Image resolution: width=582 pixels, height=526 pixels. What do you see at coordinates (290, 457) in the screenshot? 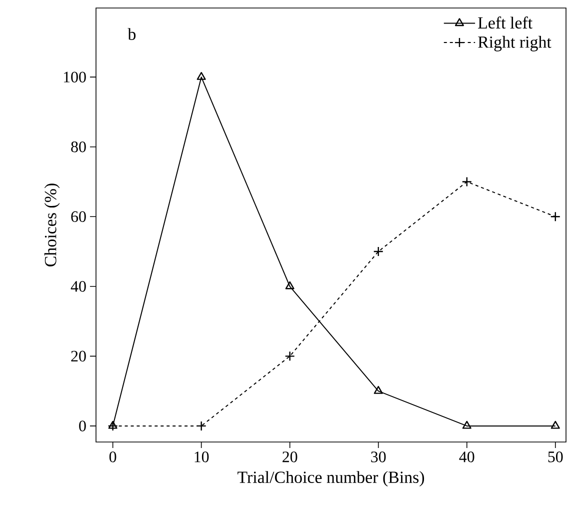
I see `x-tick-label: 20` at bounding box center [290, 457].